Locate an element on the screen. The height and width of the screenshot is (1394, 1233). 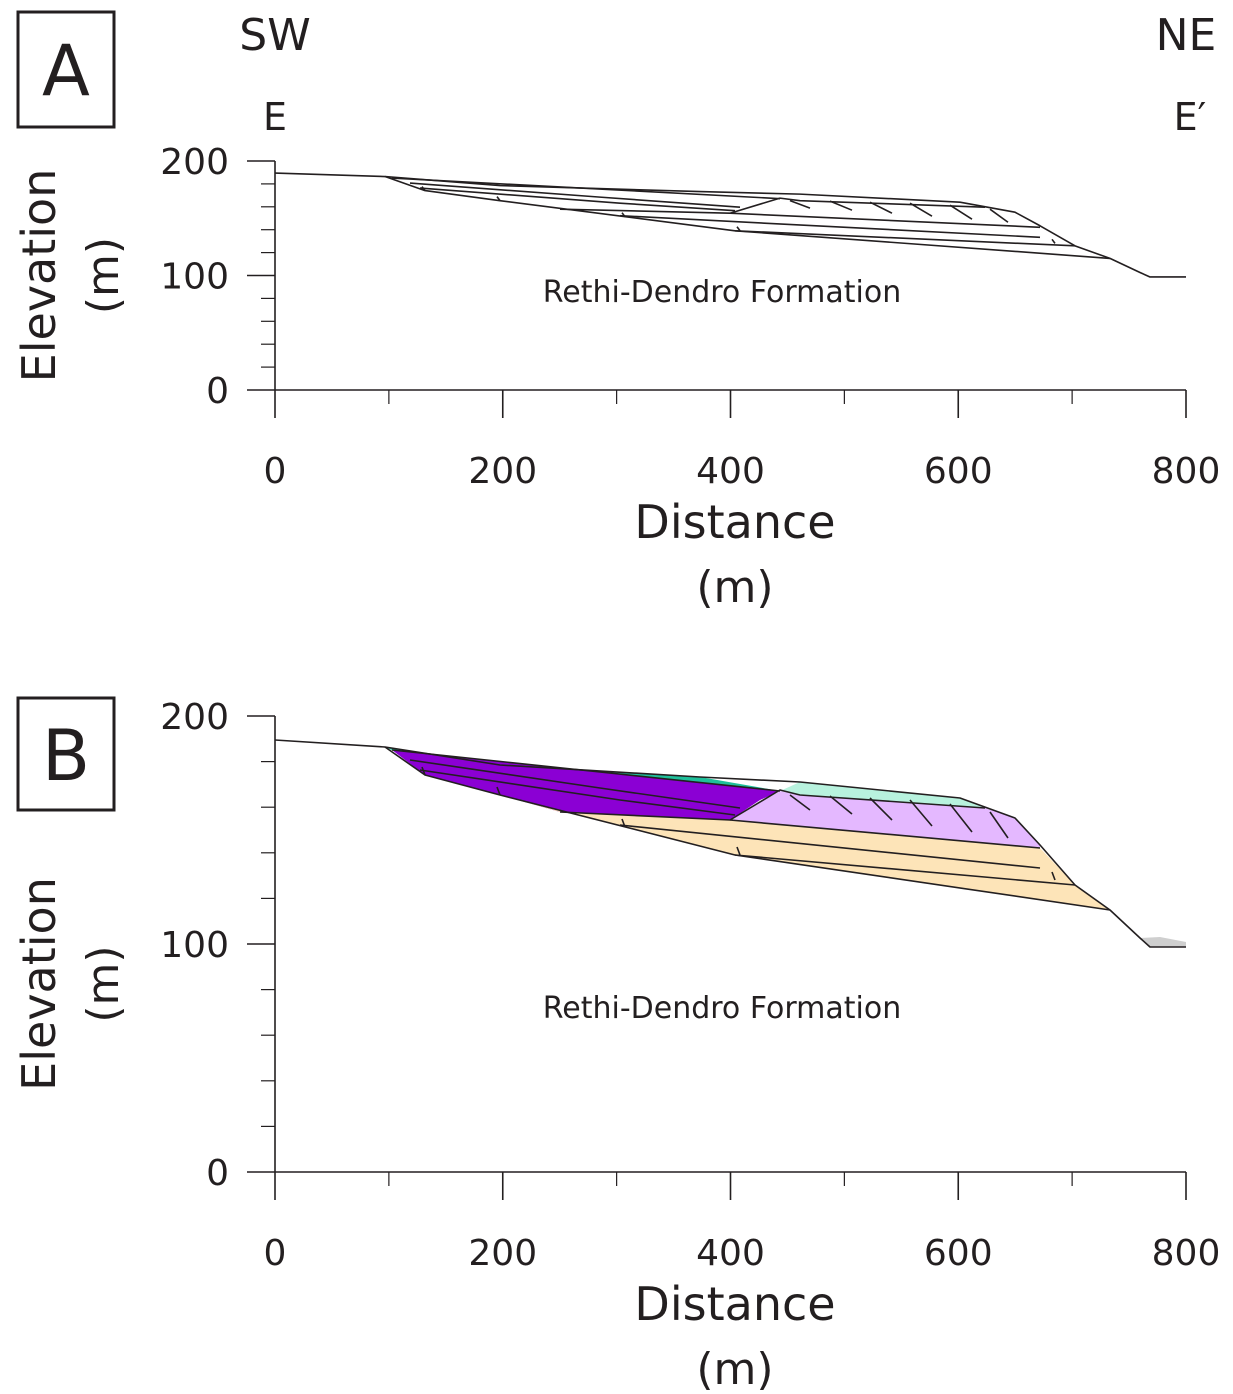
panel-label: A is located at coordinates (66, 71).